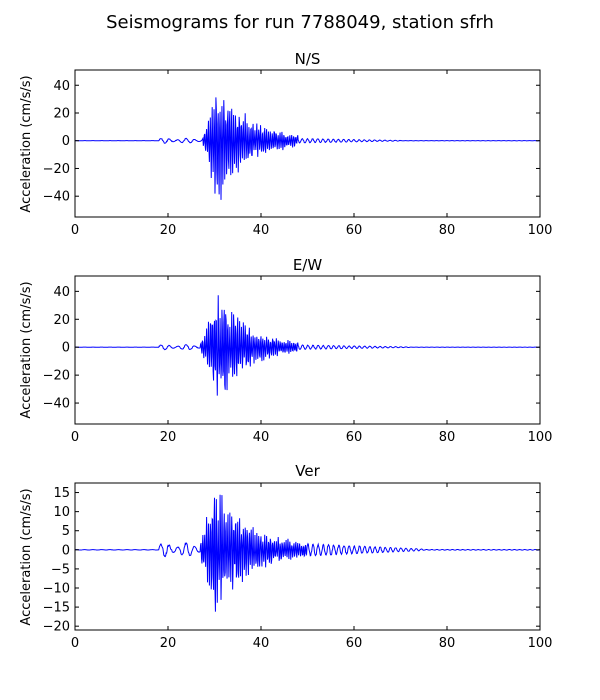 The image size is (600, 700). What do you see at coordinates (56, 589) in the screenshot?
I see `y-tick-label: −10` at bounding box center [56, 589].